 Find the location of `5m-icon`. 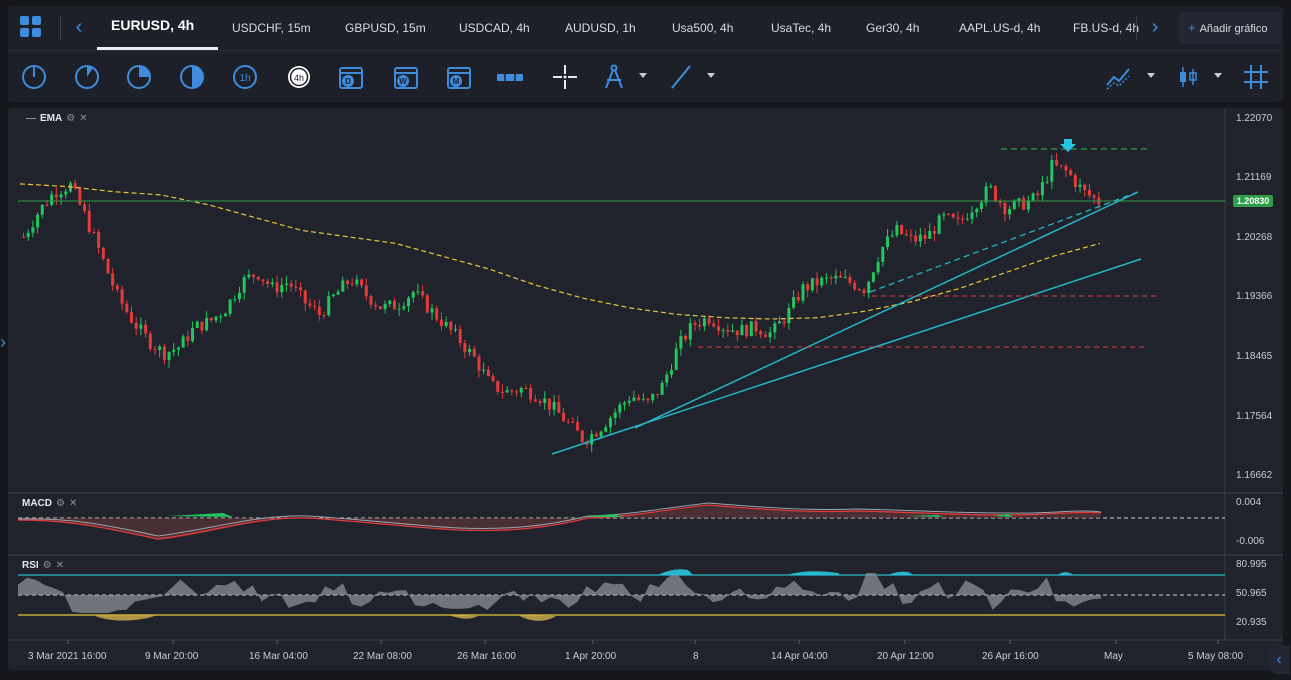

5m-icon is located at coordinates (87, 77).